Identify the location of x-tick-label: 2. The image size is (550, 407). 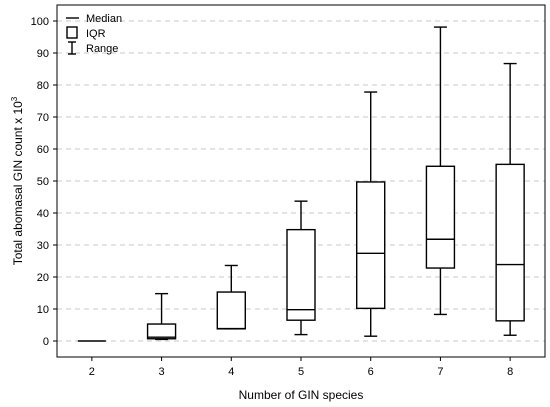
(92, 372).